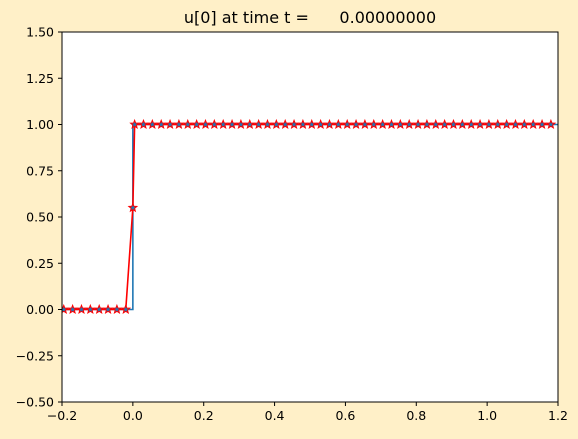 This screenshot has height=439, width=578. What do you see at coordinates (310, 17) in the screenshot?
I see `chart-title: u[0] at time t = 0.00000000` at bounding box center [310, 17].